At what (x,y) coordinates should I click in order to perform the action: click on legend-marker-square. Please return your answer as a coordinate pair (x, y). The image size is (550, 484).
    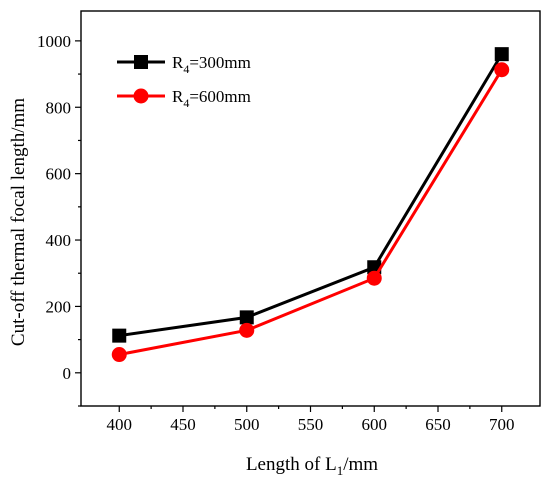
    Looking at the image, I should click on (141, 62).